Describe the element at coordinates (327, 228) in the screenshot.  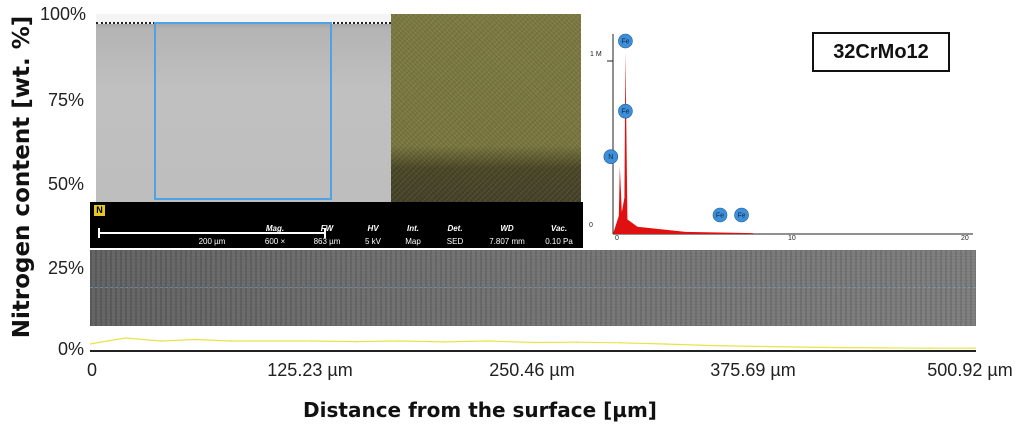
I see `field-key: FW` at that location.